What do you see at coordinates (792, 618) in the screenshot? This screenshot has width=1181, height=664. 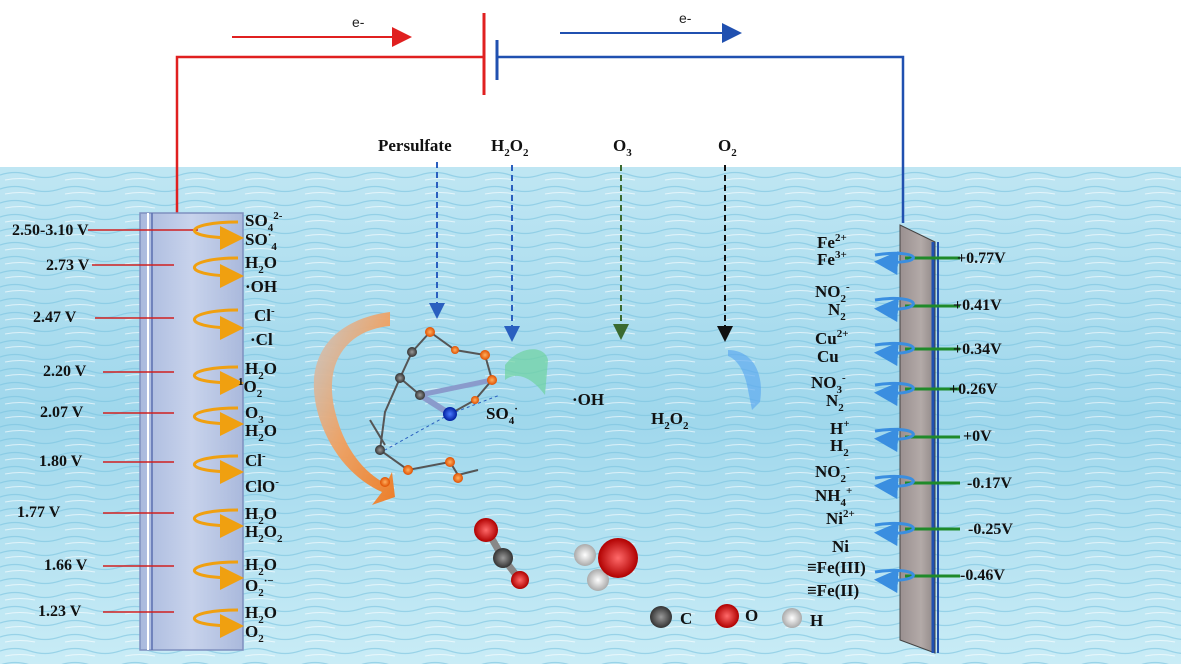 I see `legend-hydrogen-ball` at bounding box center [792, 618].